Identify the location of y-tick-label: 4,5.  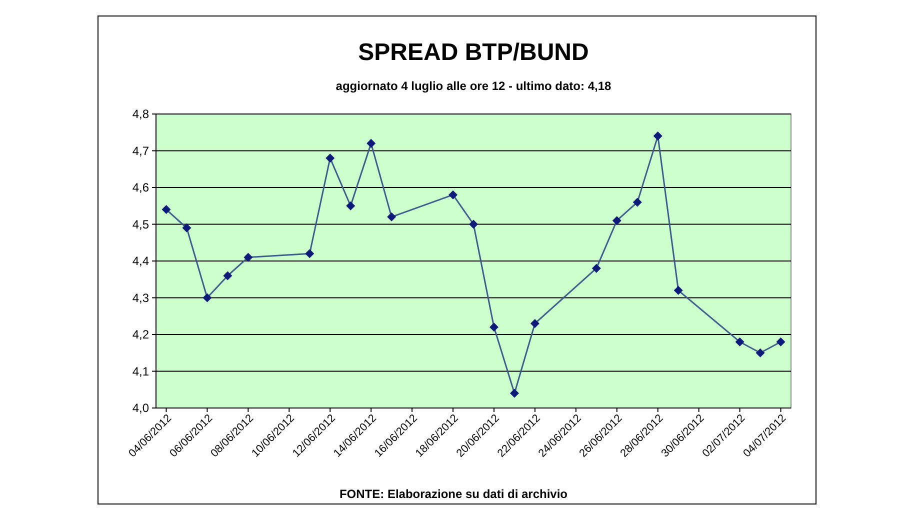
(141, 224).